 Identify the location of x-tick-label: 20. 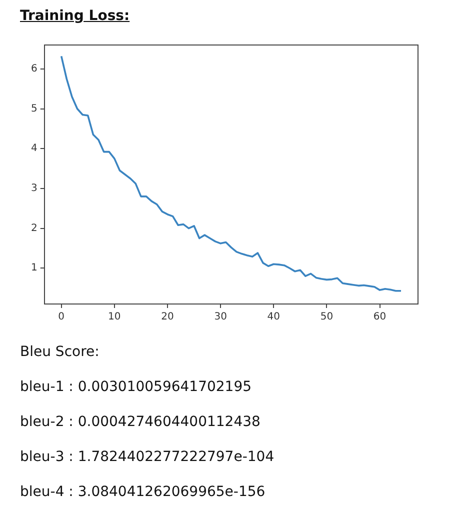
(167, 317).